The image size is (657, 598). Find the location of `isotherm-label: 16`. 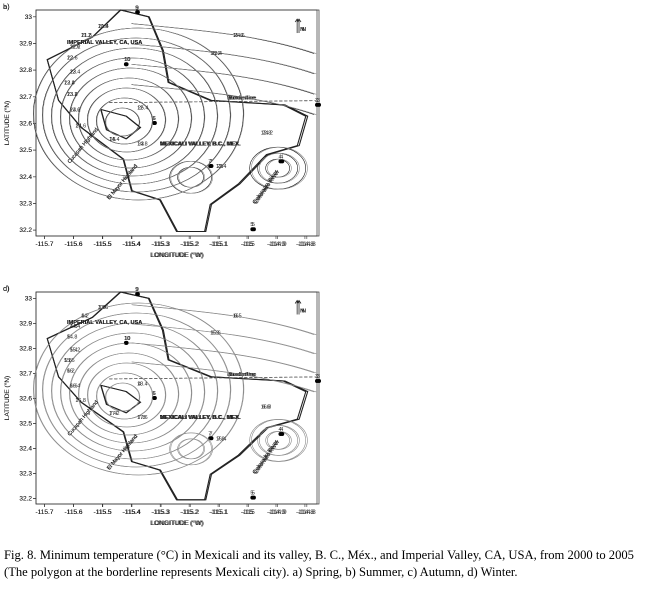

isotherm-label: 16 is located at coordinates (236, 316).